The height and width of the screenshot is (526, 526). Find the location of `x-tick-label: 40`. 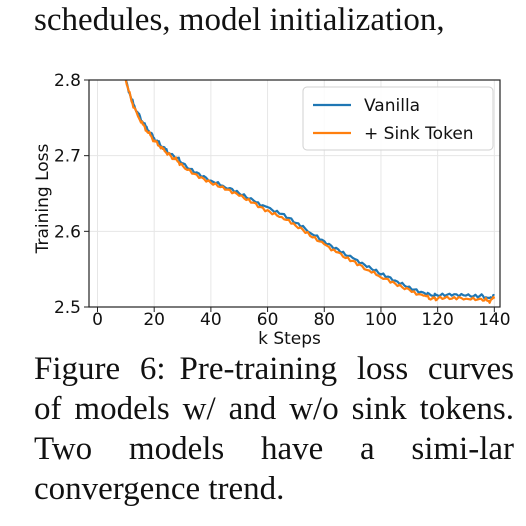

x-tick-label: 40 is located at coordinates (211, 320).